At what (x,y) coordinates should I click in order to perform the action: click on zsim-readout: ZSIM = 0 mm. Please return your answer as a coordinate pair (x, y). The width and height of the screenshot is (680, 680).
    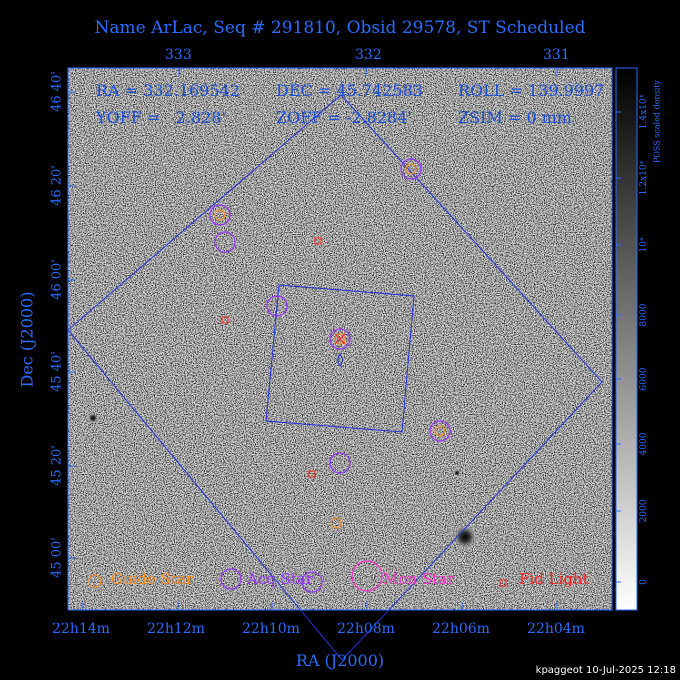
    Looking at the image, I should click on (515, 117).